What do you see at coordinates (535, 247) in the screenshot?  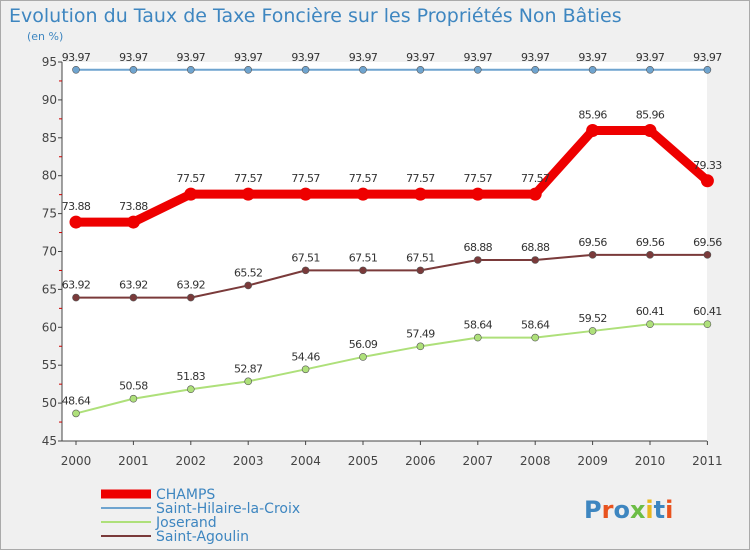 I see `data-label: 68.88` at bounding box center [535, 247].